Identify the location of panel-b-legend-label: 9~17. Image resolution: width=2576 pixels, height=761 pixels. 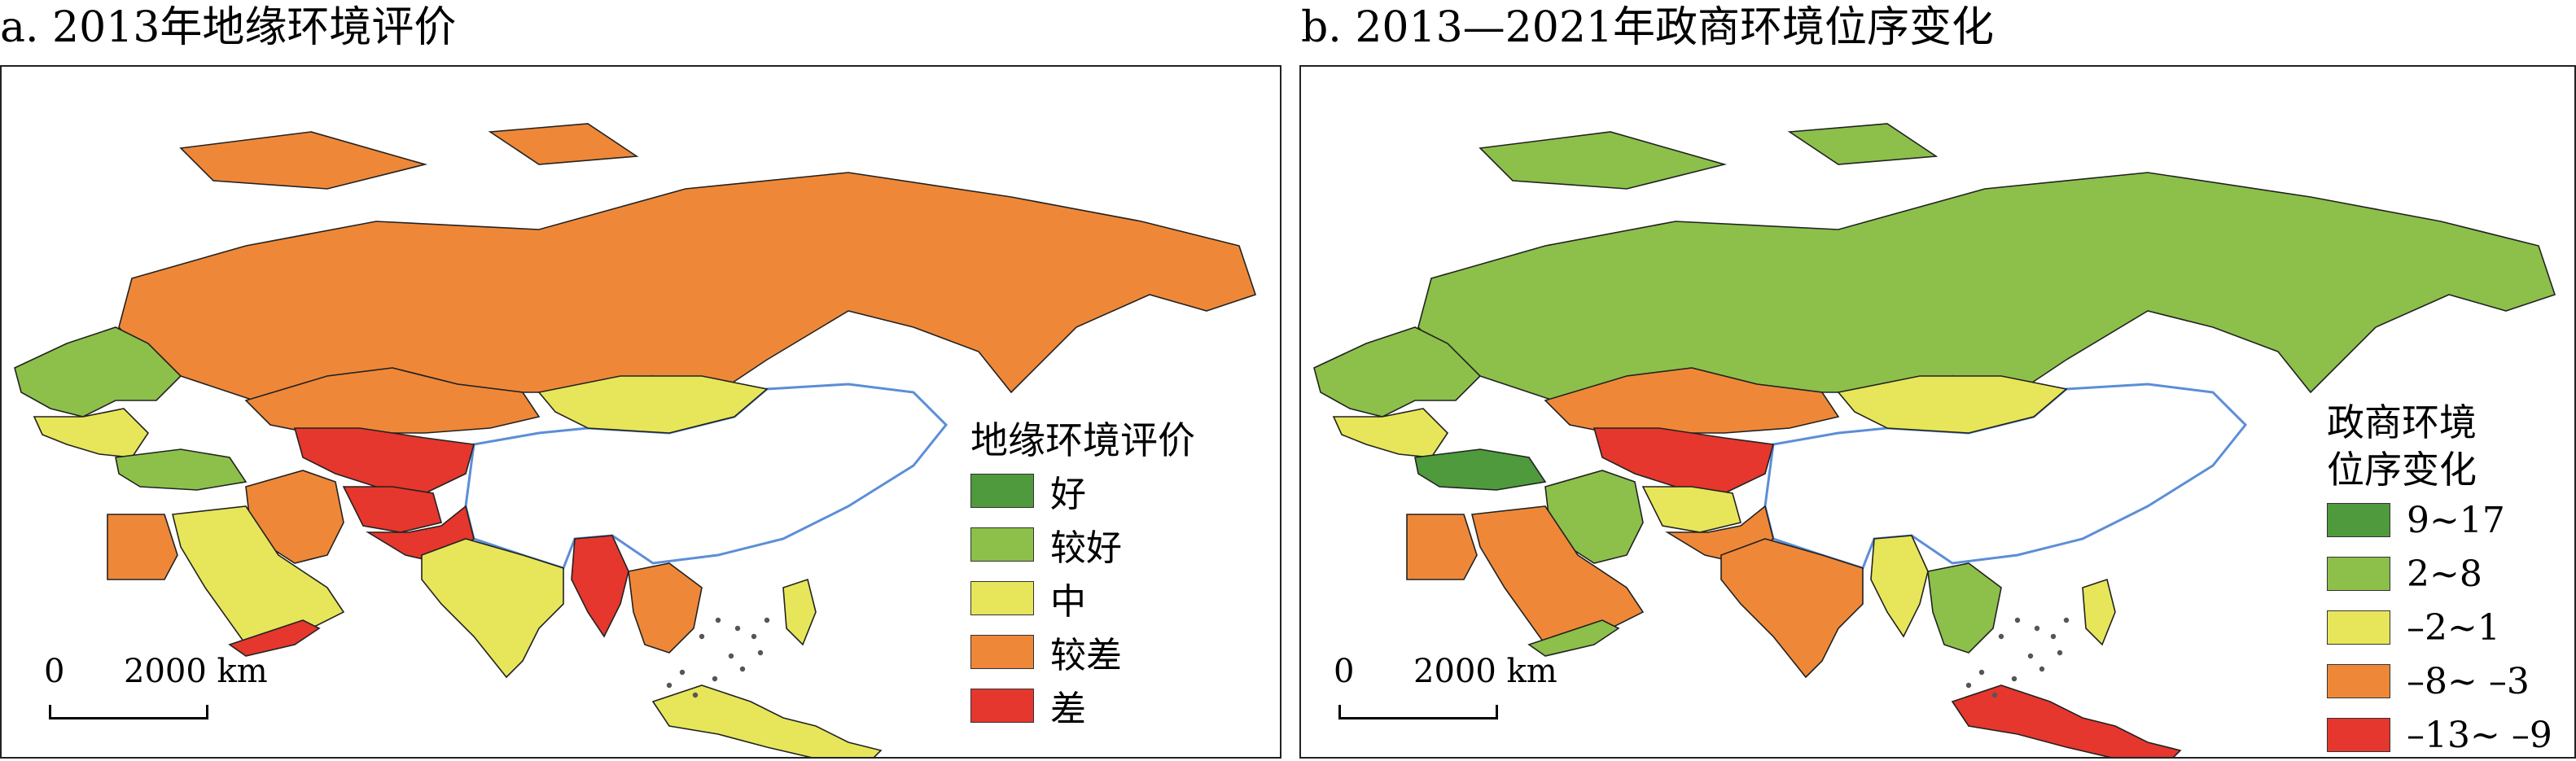
(2456, 520).